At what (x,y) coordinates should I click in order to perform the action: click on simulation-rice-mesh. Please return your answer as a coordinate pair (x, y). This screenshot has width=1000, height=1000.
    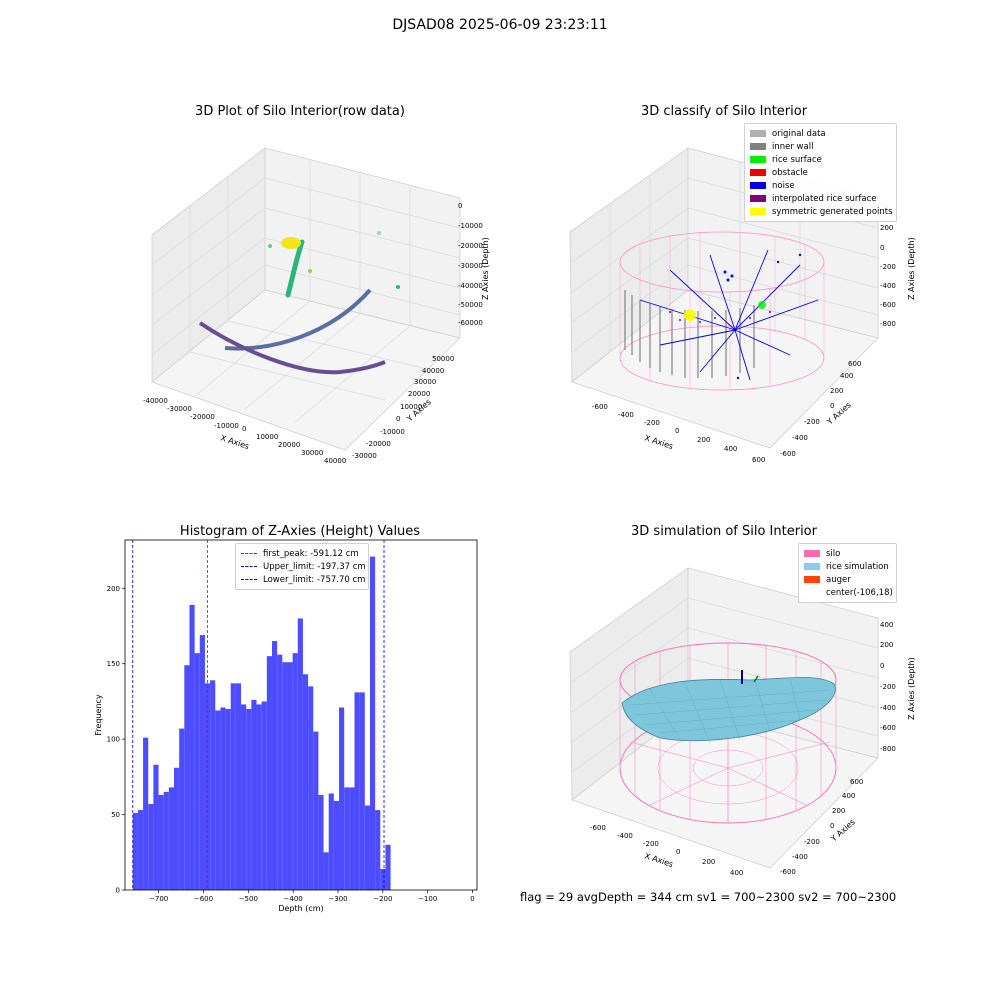
    Looking at the image, I should click on (730, 710).